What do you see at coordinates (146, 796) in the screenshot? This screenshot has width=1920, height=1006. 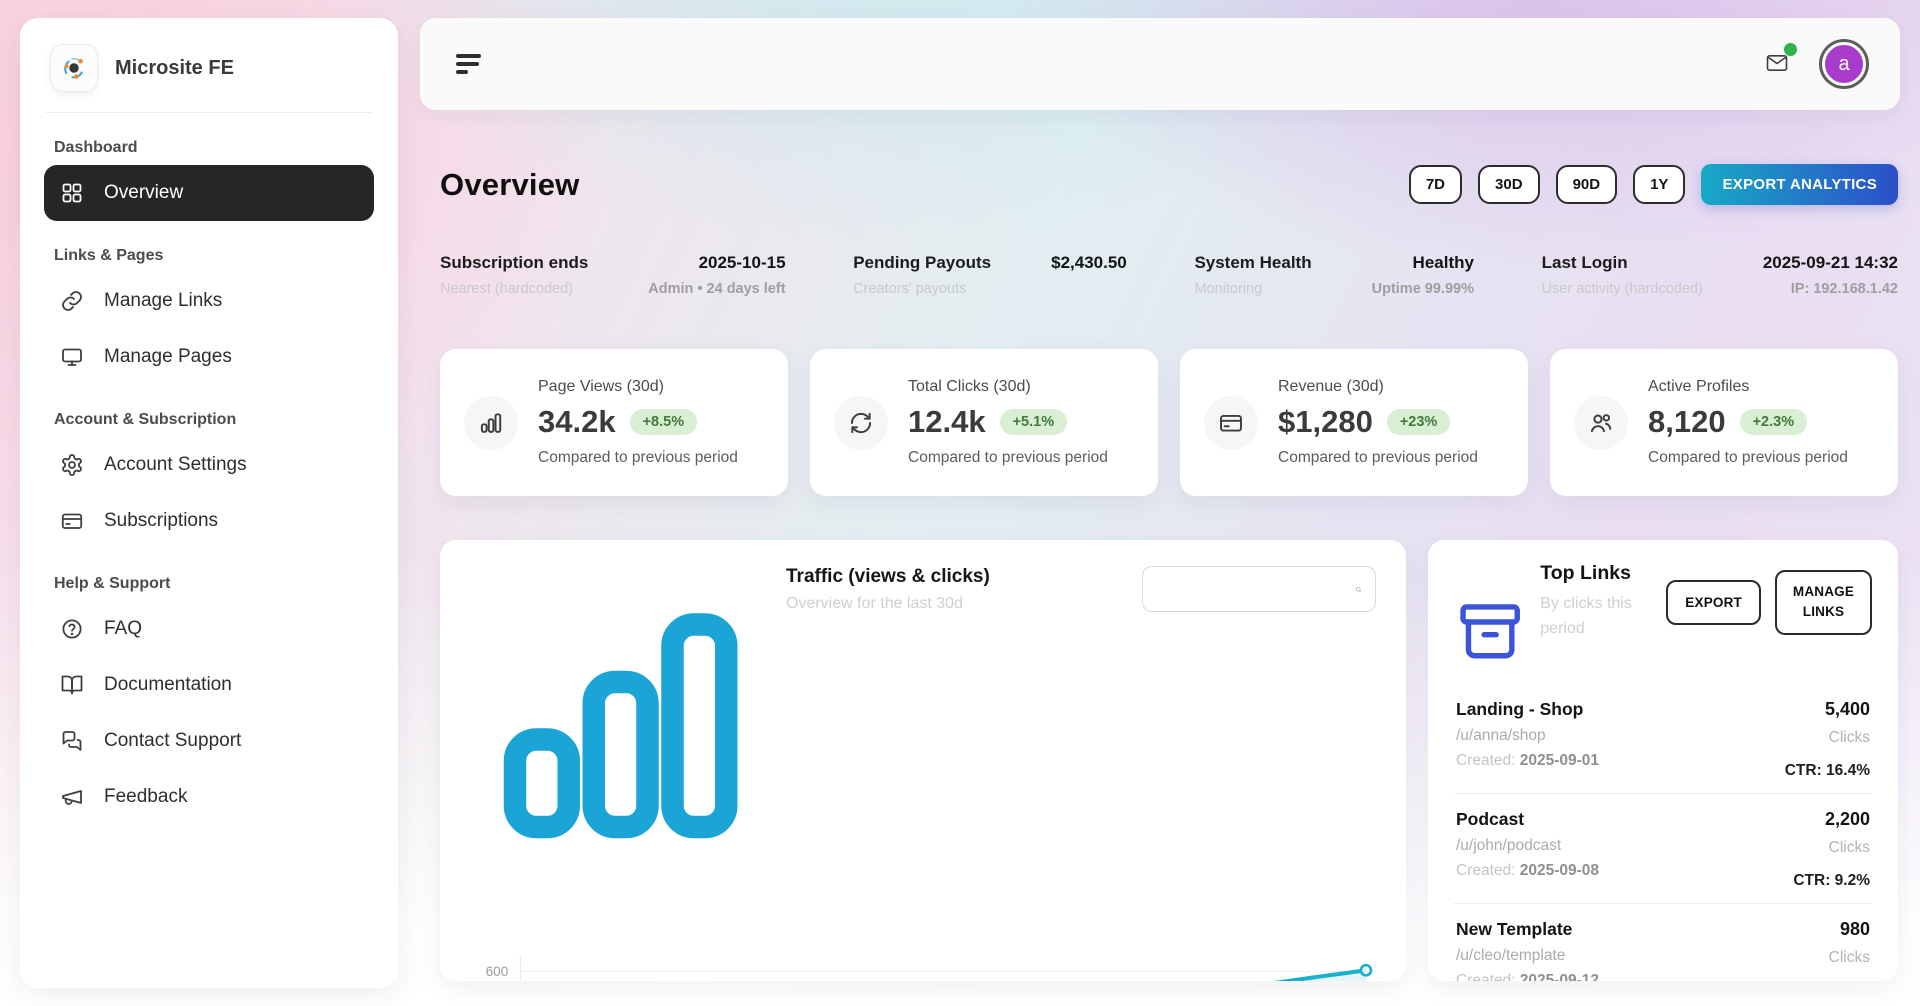 I see `sidebar-item-label: Feedback` at bounding box center [146, 796].